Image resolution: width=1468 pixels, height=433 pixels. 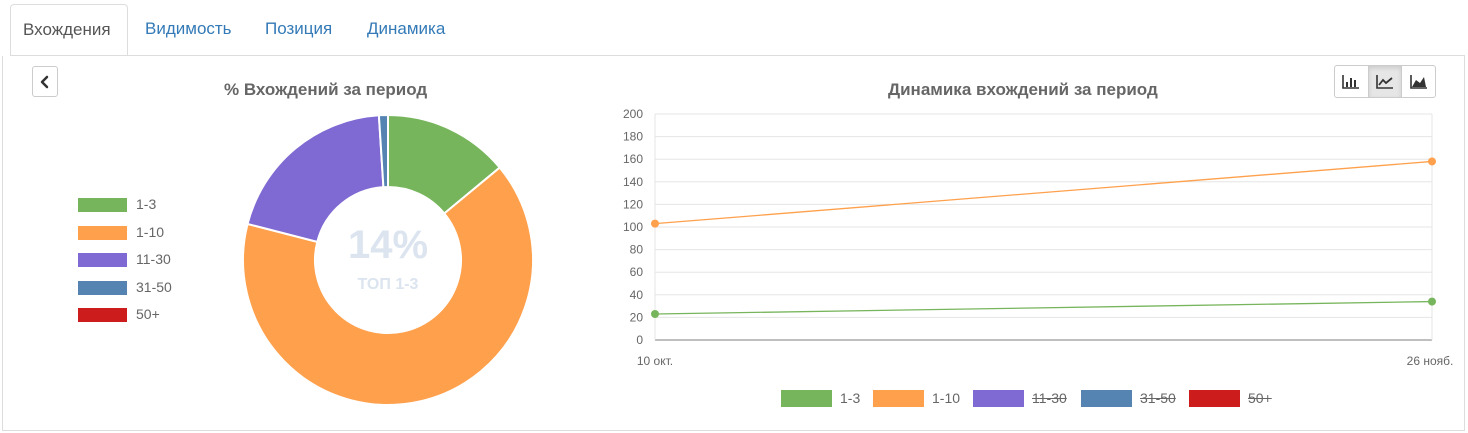 What do you see at coordinates (633, 204) in the screenshot?
I see `y-tick-label: 120` at bounding box center [633, 204].